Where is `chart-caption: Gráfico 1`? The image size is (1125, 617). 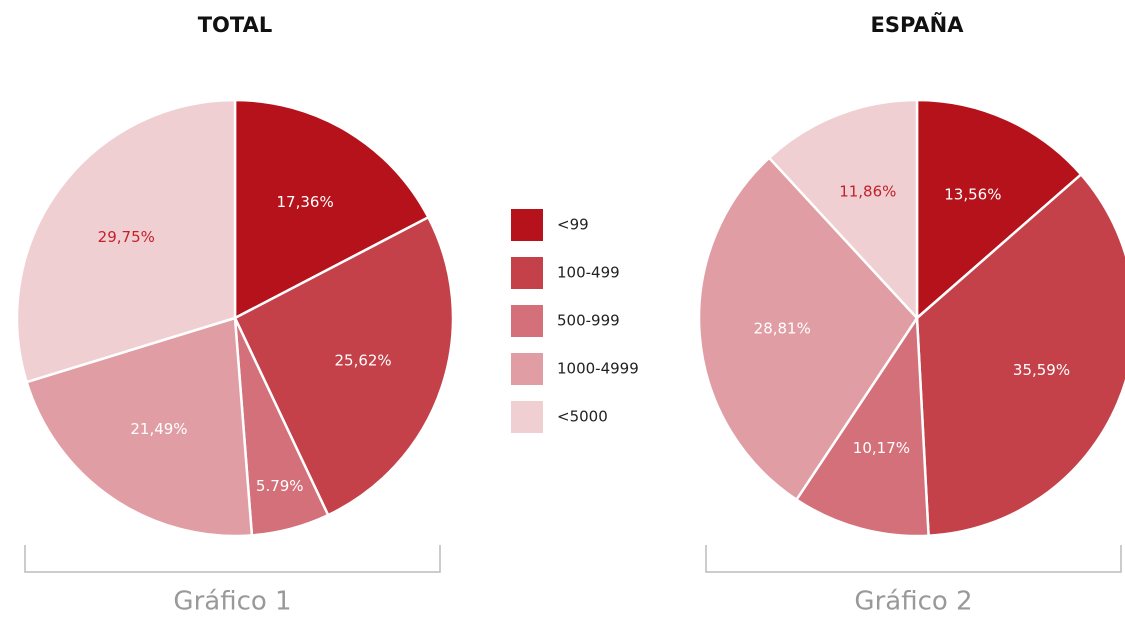
chart-caption: Gráfico 1 is located at coordinates (232, 602).